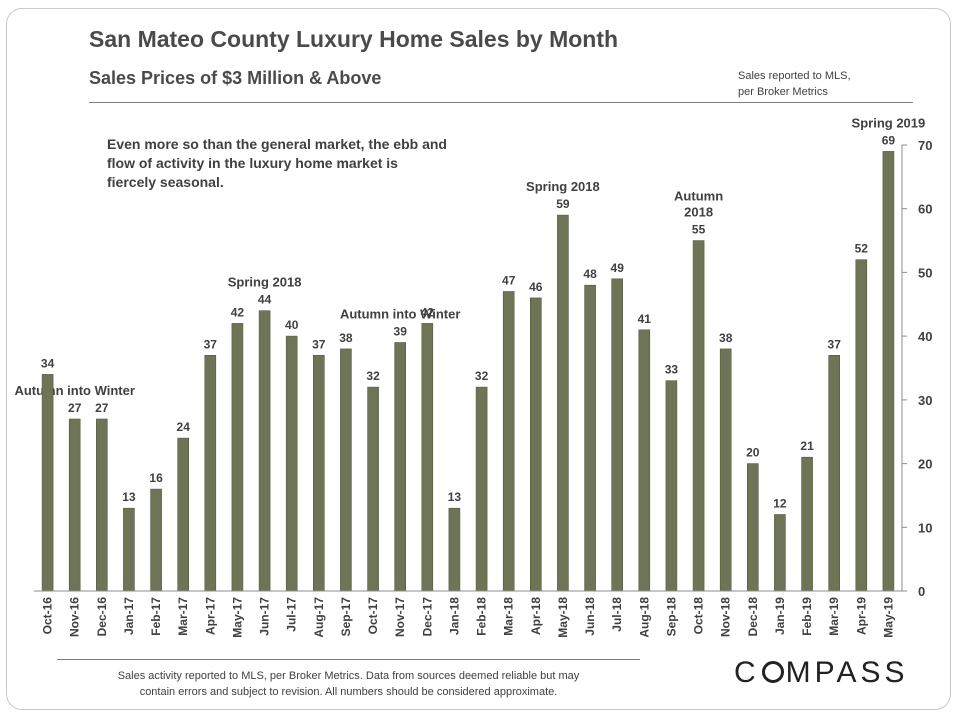  What do you see at coordinates (590, 616) in the screenshot?
I see `x-tick-label: Jun-18` at bounding box center [590, 616].